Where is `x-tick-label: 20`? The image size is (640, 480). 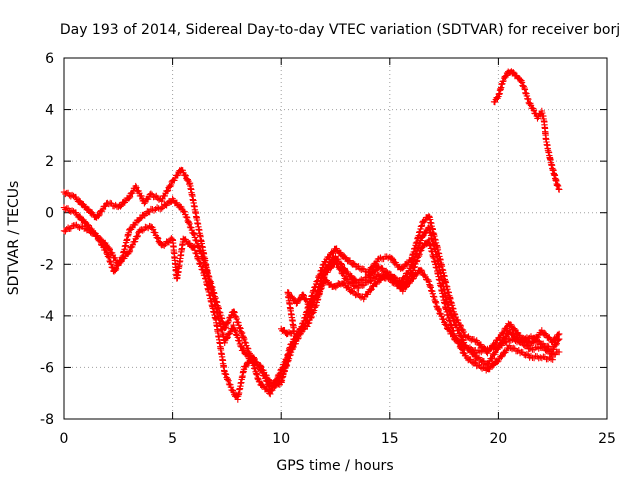 x-tick-label: 20 is located at coordinates (498, 439).